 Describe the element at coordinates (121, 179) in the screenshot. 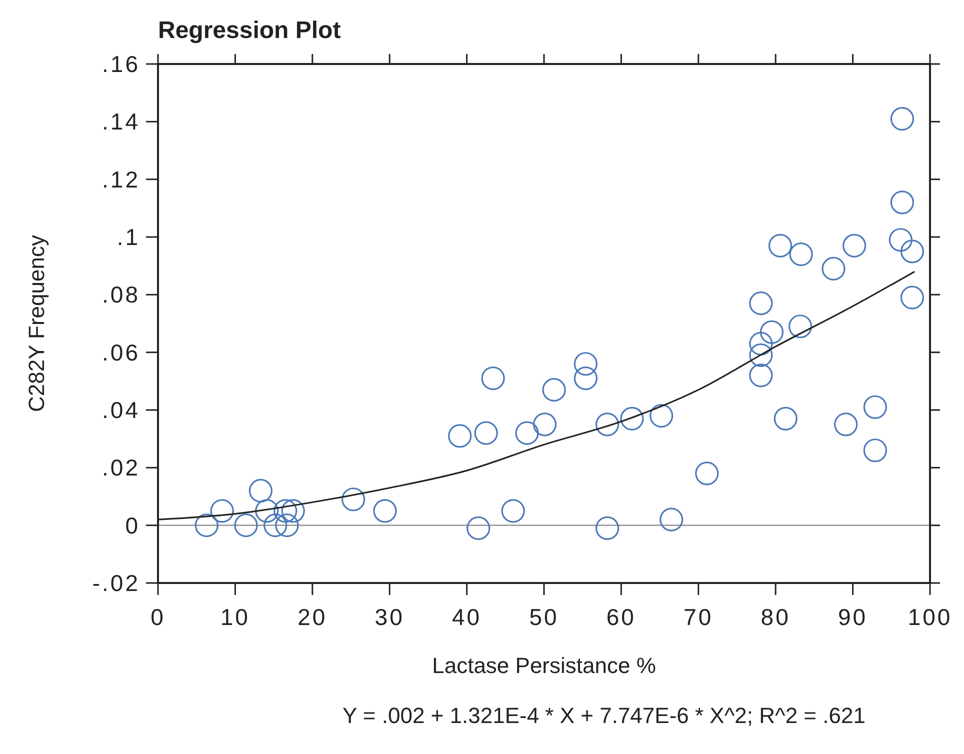

I see `y-tick-label: .12` at that location.